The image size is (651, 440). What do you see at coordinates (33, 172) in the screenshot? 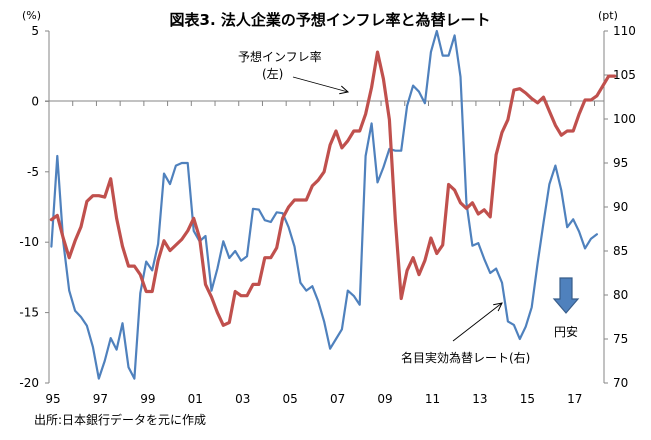
I see `left-tick-label: -5` at bounding box center [33, 172].